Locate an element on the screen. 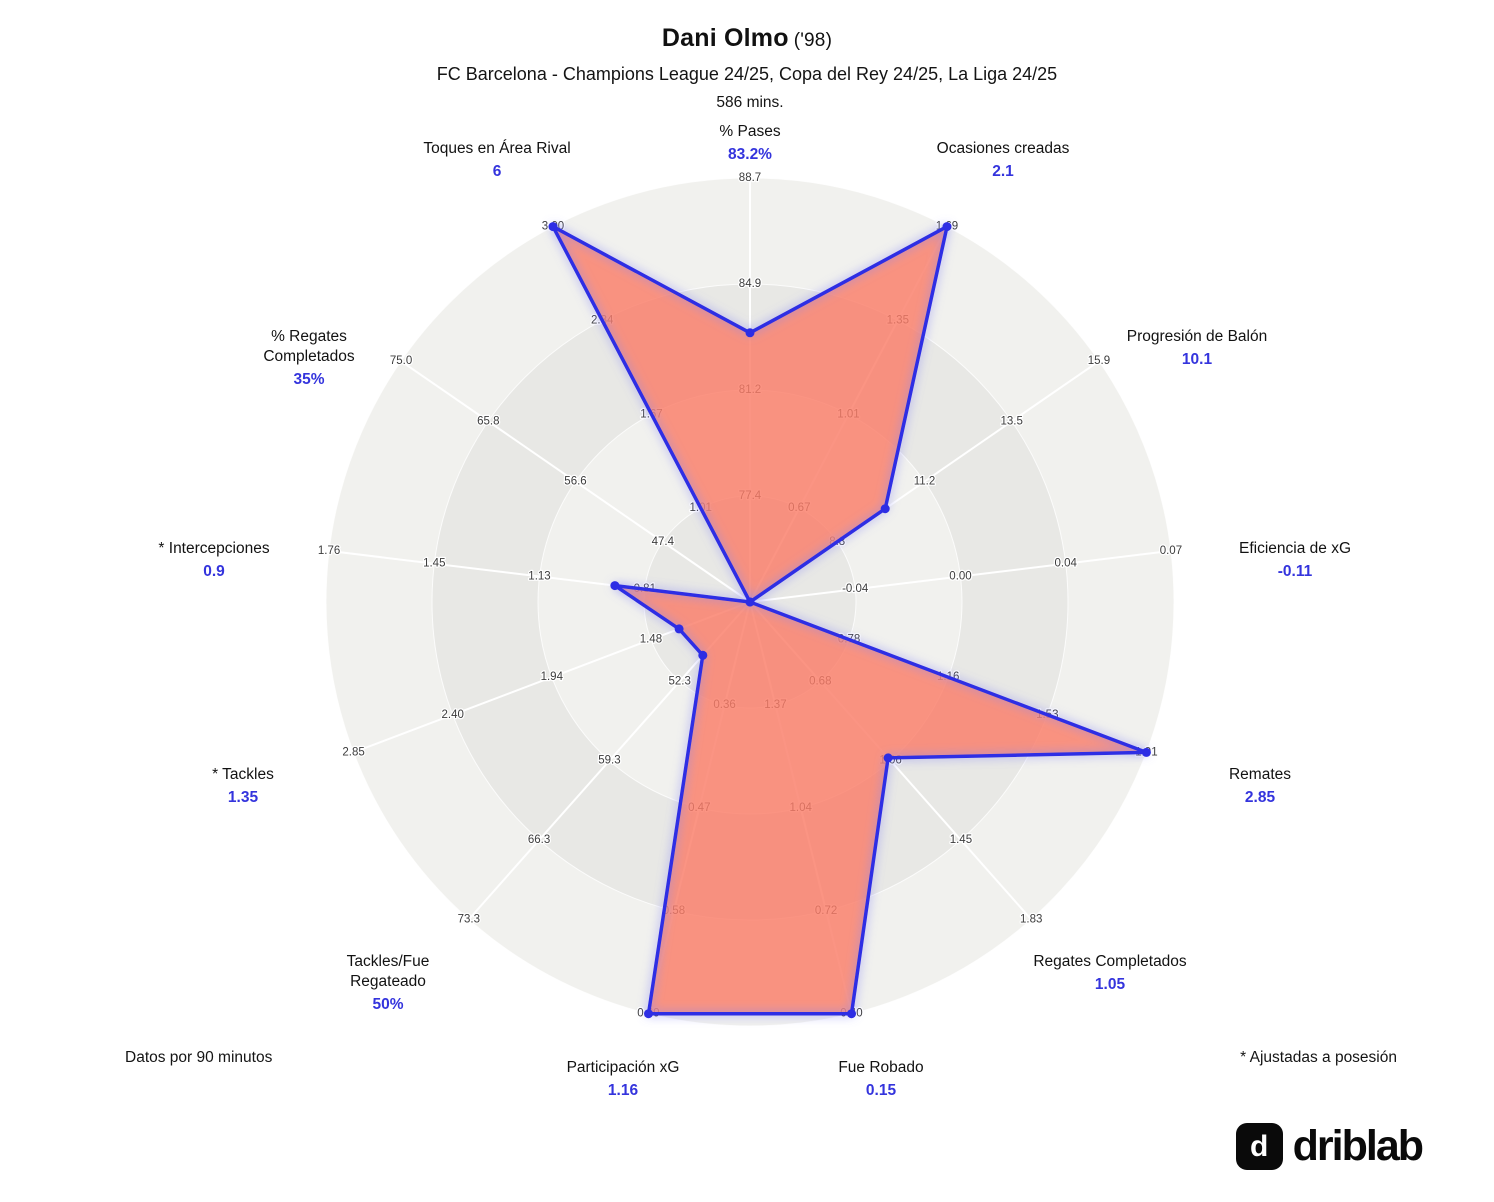  tick-label-intercepciones-1: 1.13 is located at coordinates (539, 576).